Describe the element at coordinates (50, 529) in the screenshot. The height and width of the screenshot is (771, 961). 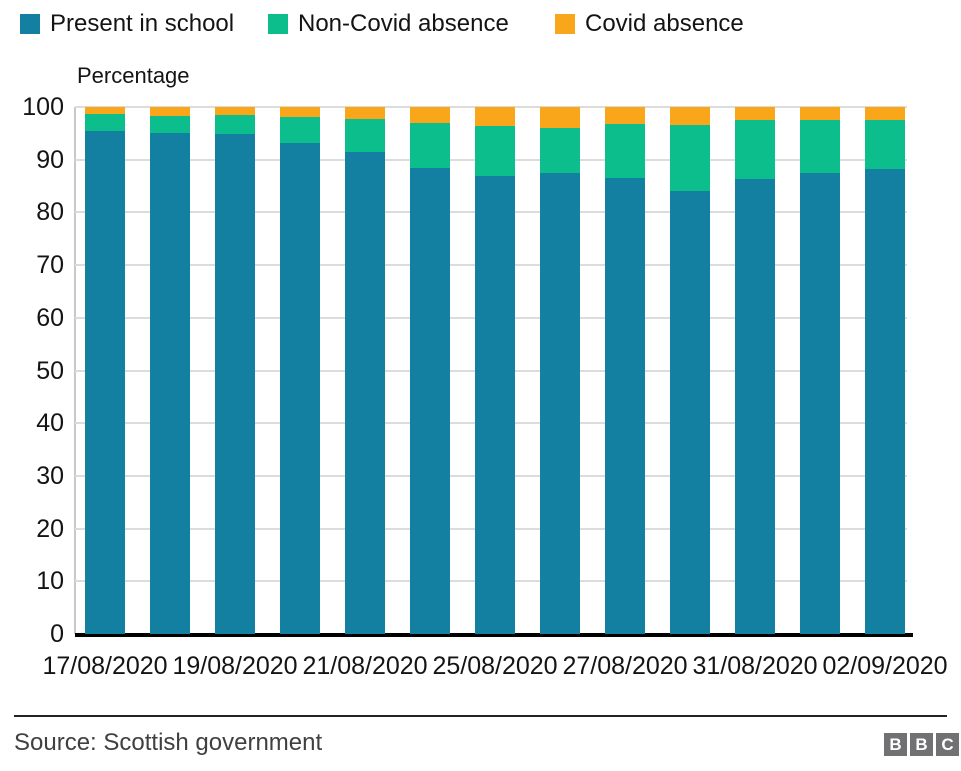
I see `y-tick-label-20: 20` at that location.